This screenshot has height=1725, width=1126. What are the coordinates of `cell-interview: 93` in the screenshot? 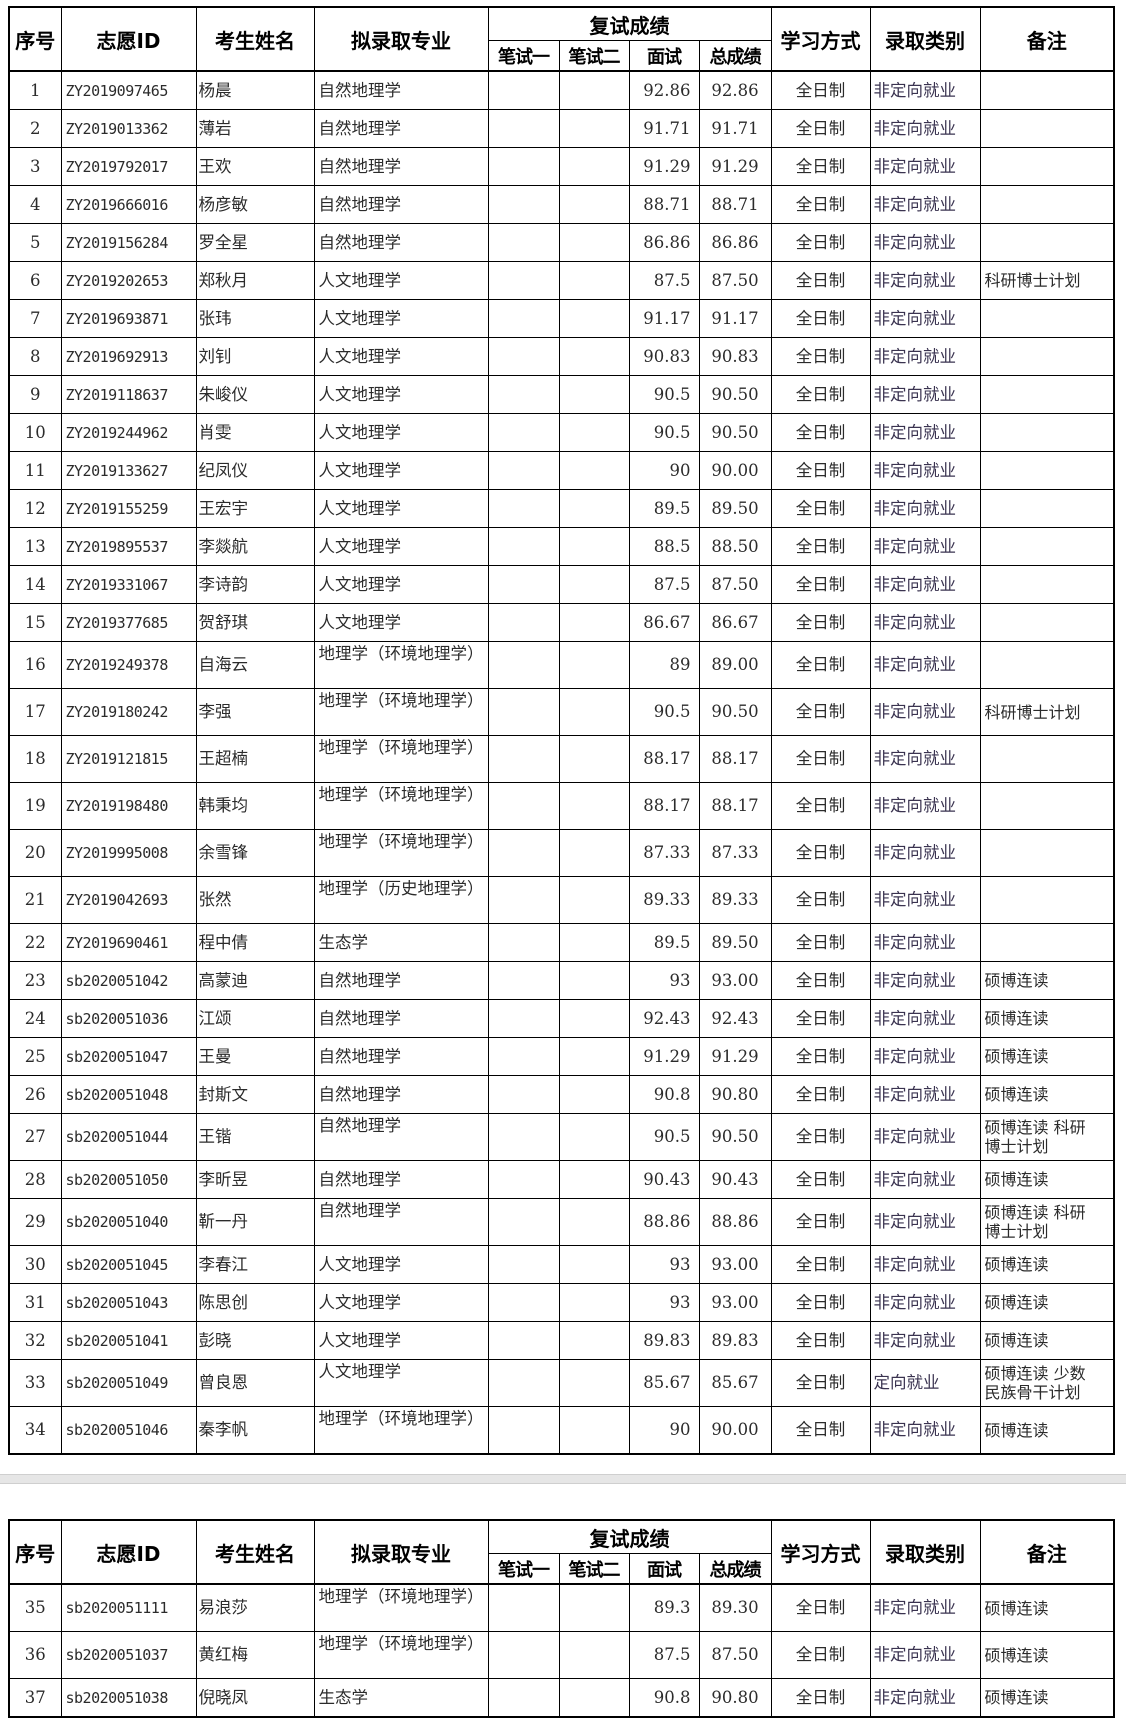 It's located at (664, 1302).